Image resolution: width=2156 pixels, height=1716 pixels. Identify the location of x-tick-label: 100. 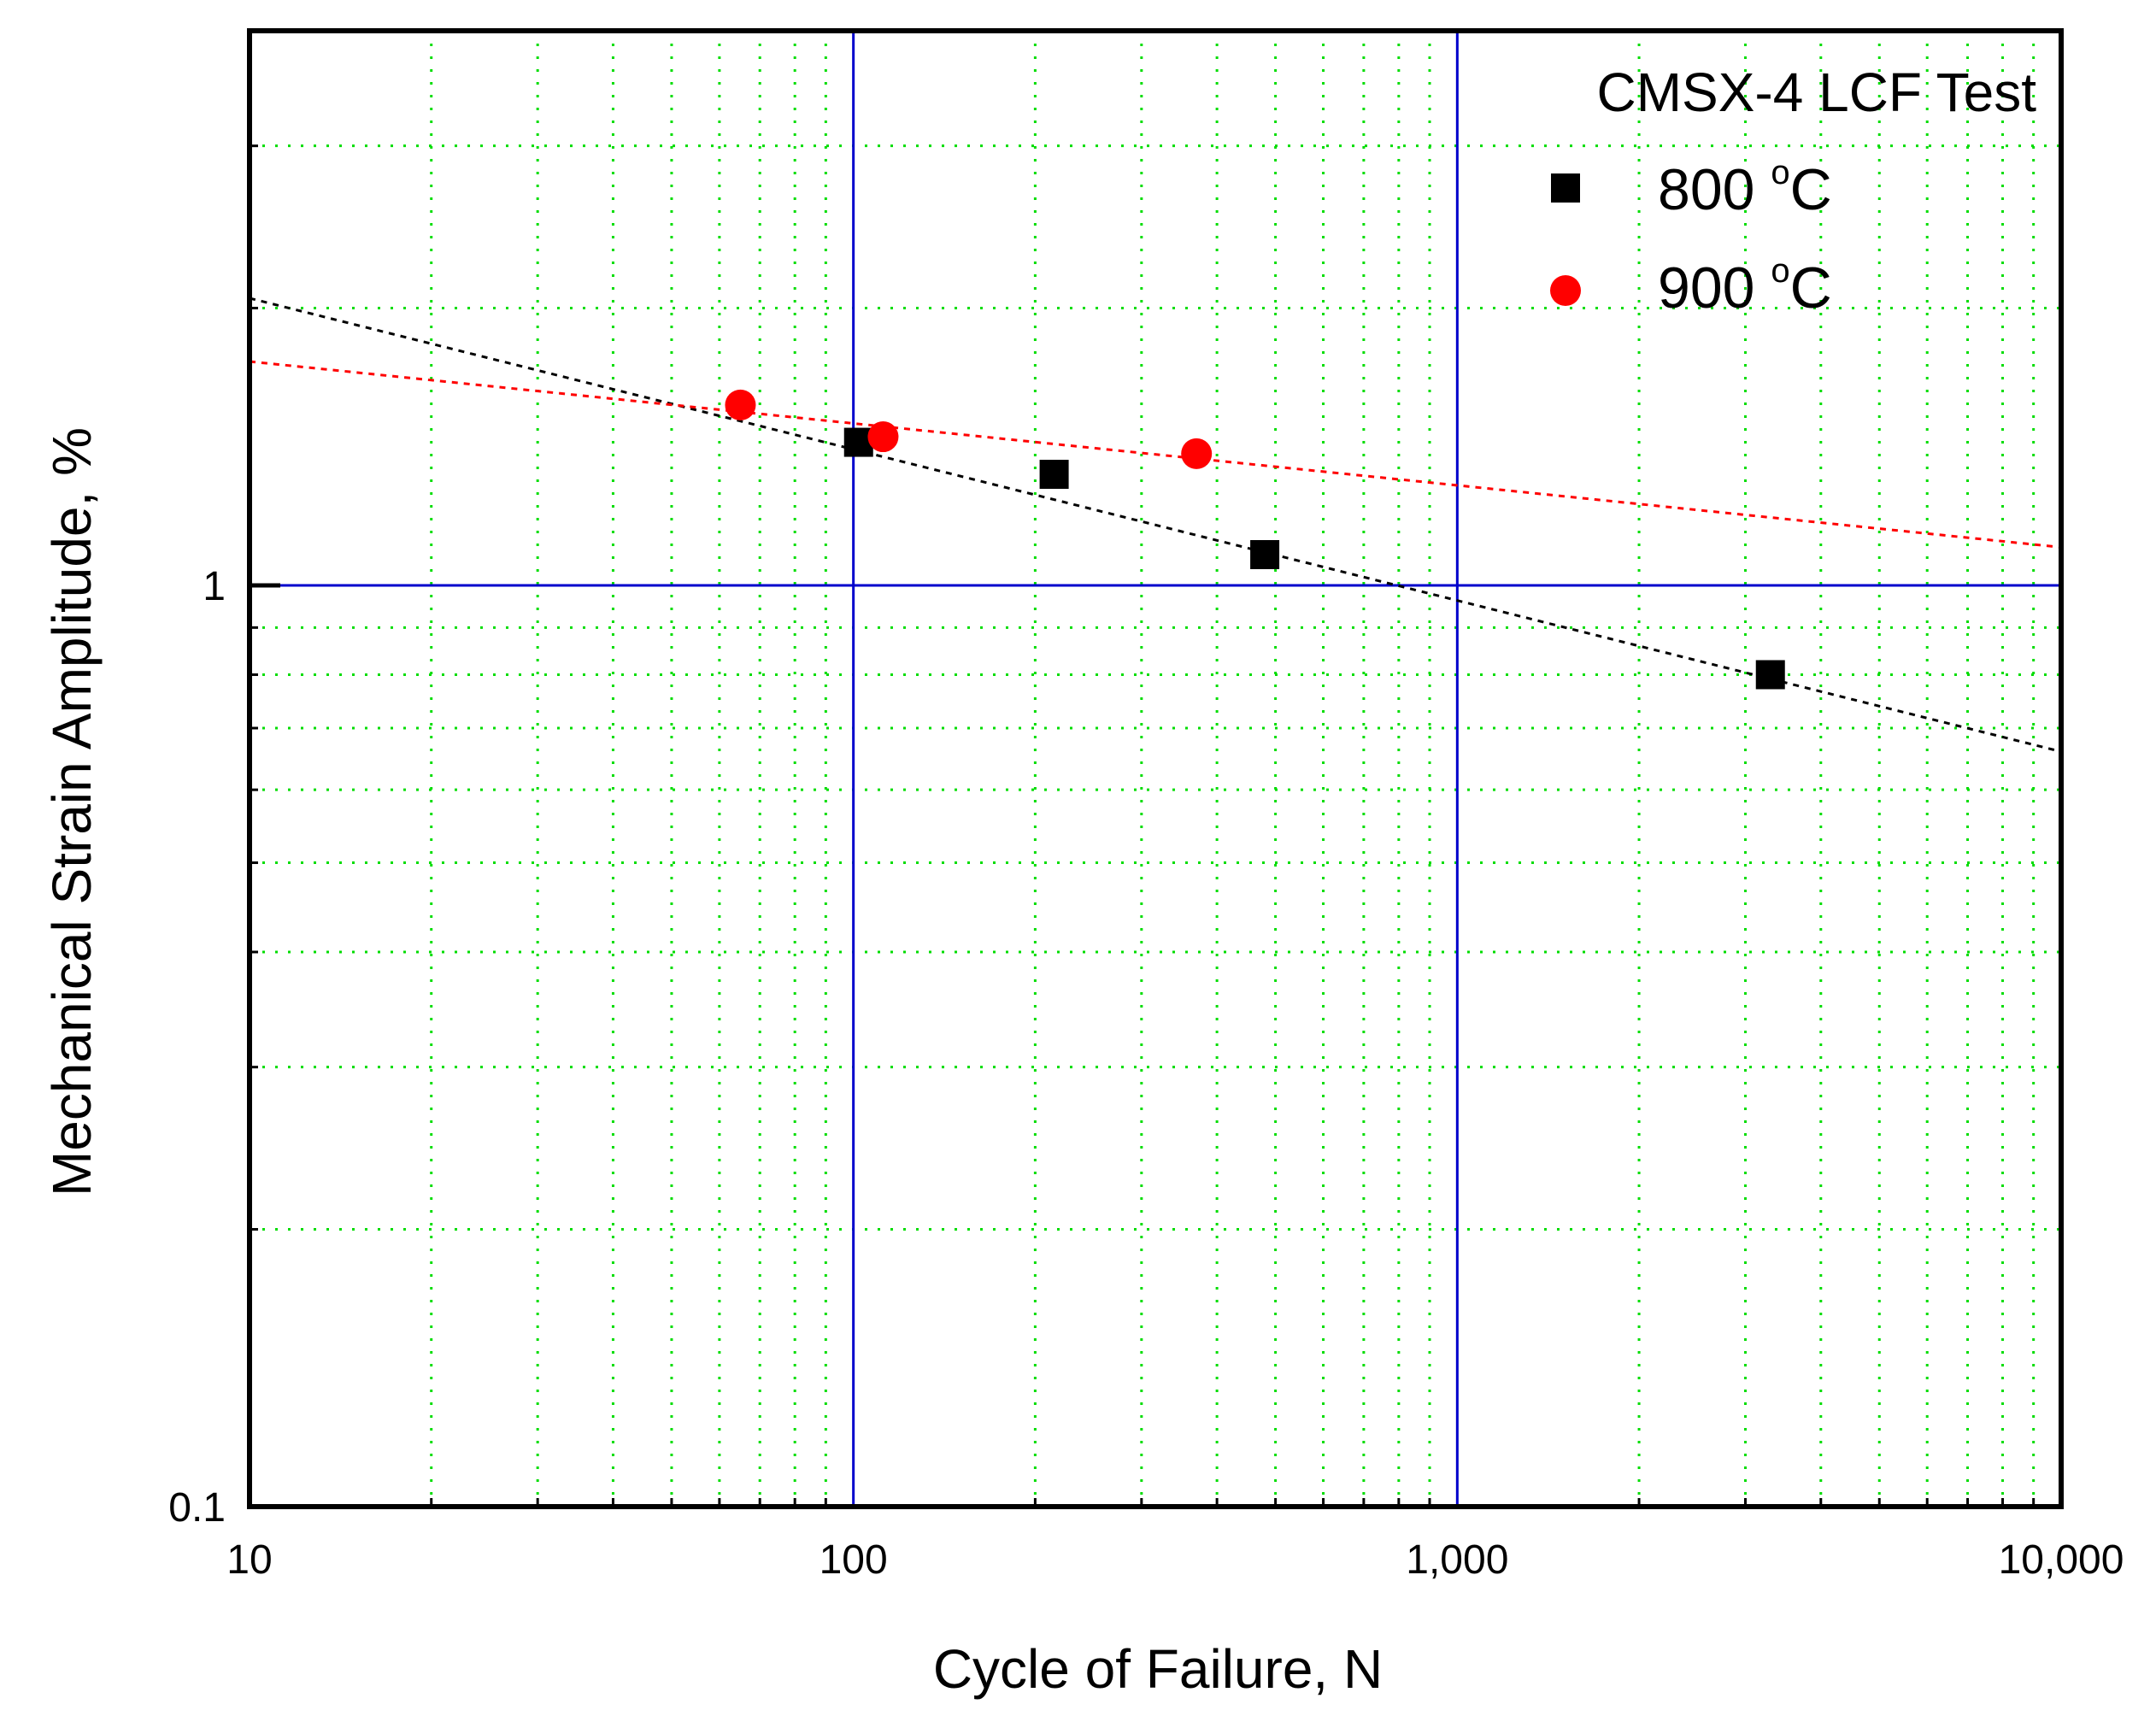
(854, 1560).